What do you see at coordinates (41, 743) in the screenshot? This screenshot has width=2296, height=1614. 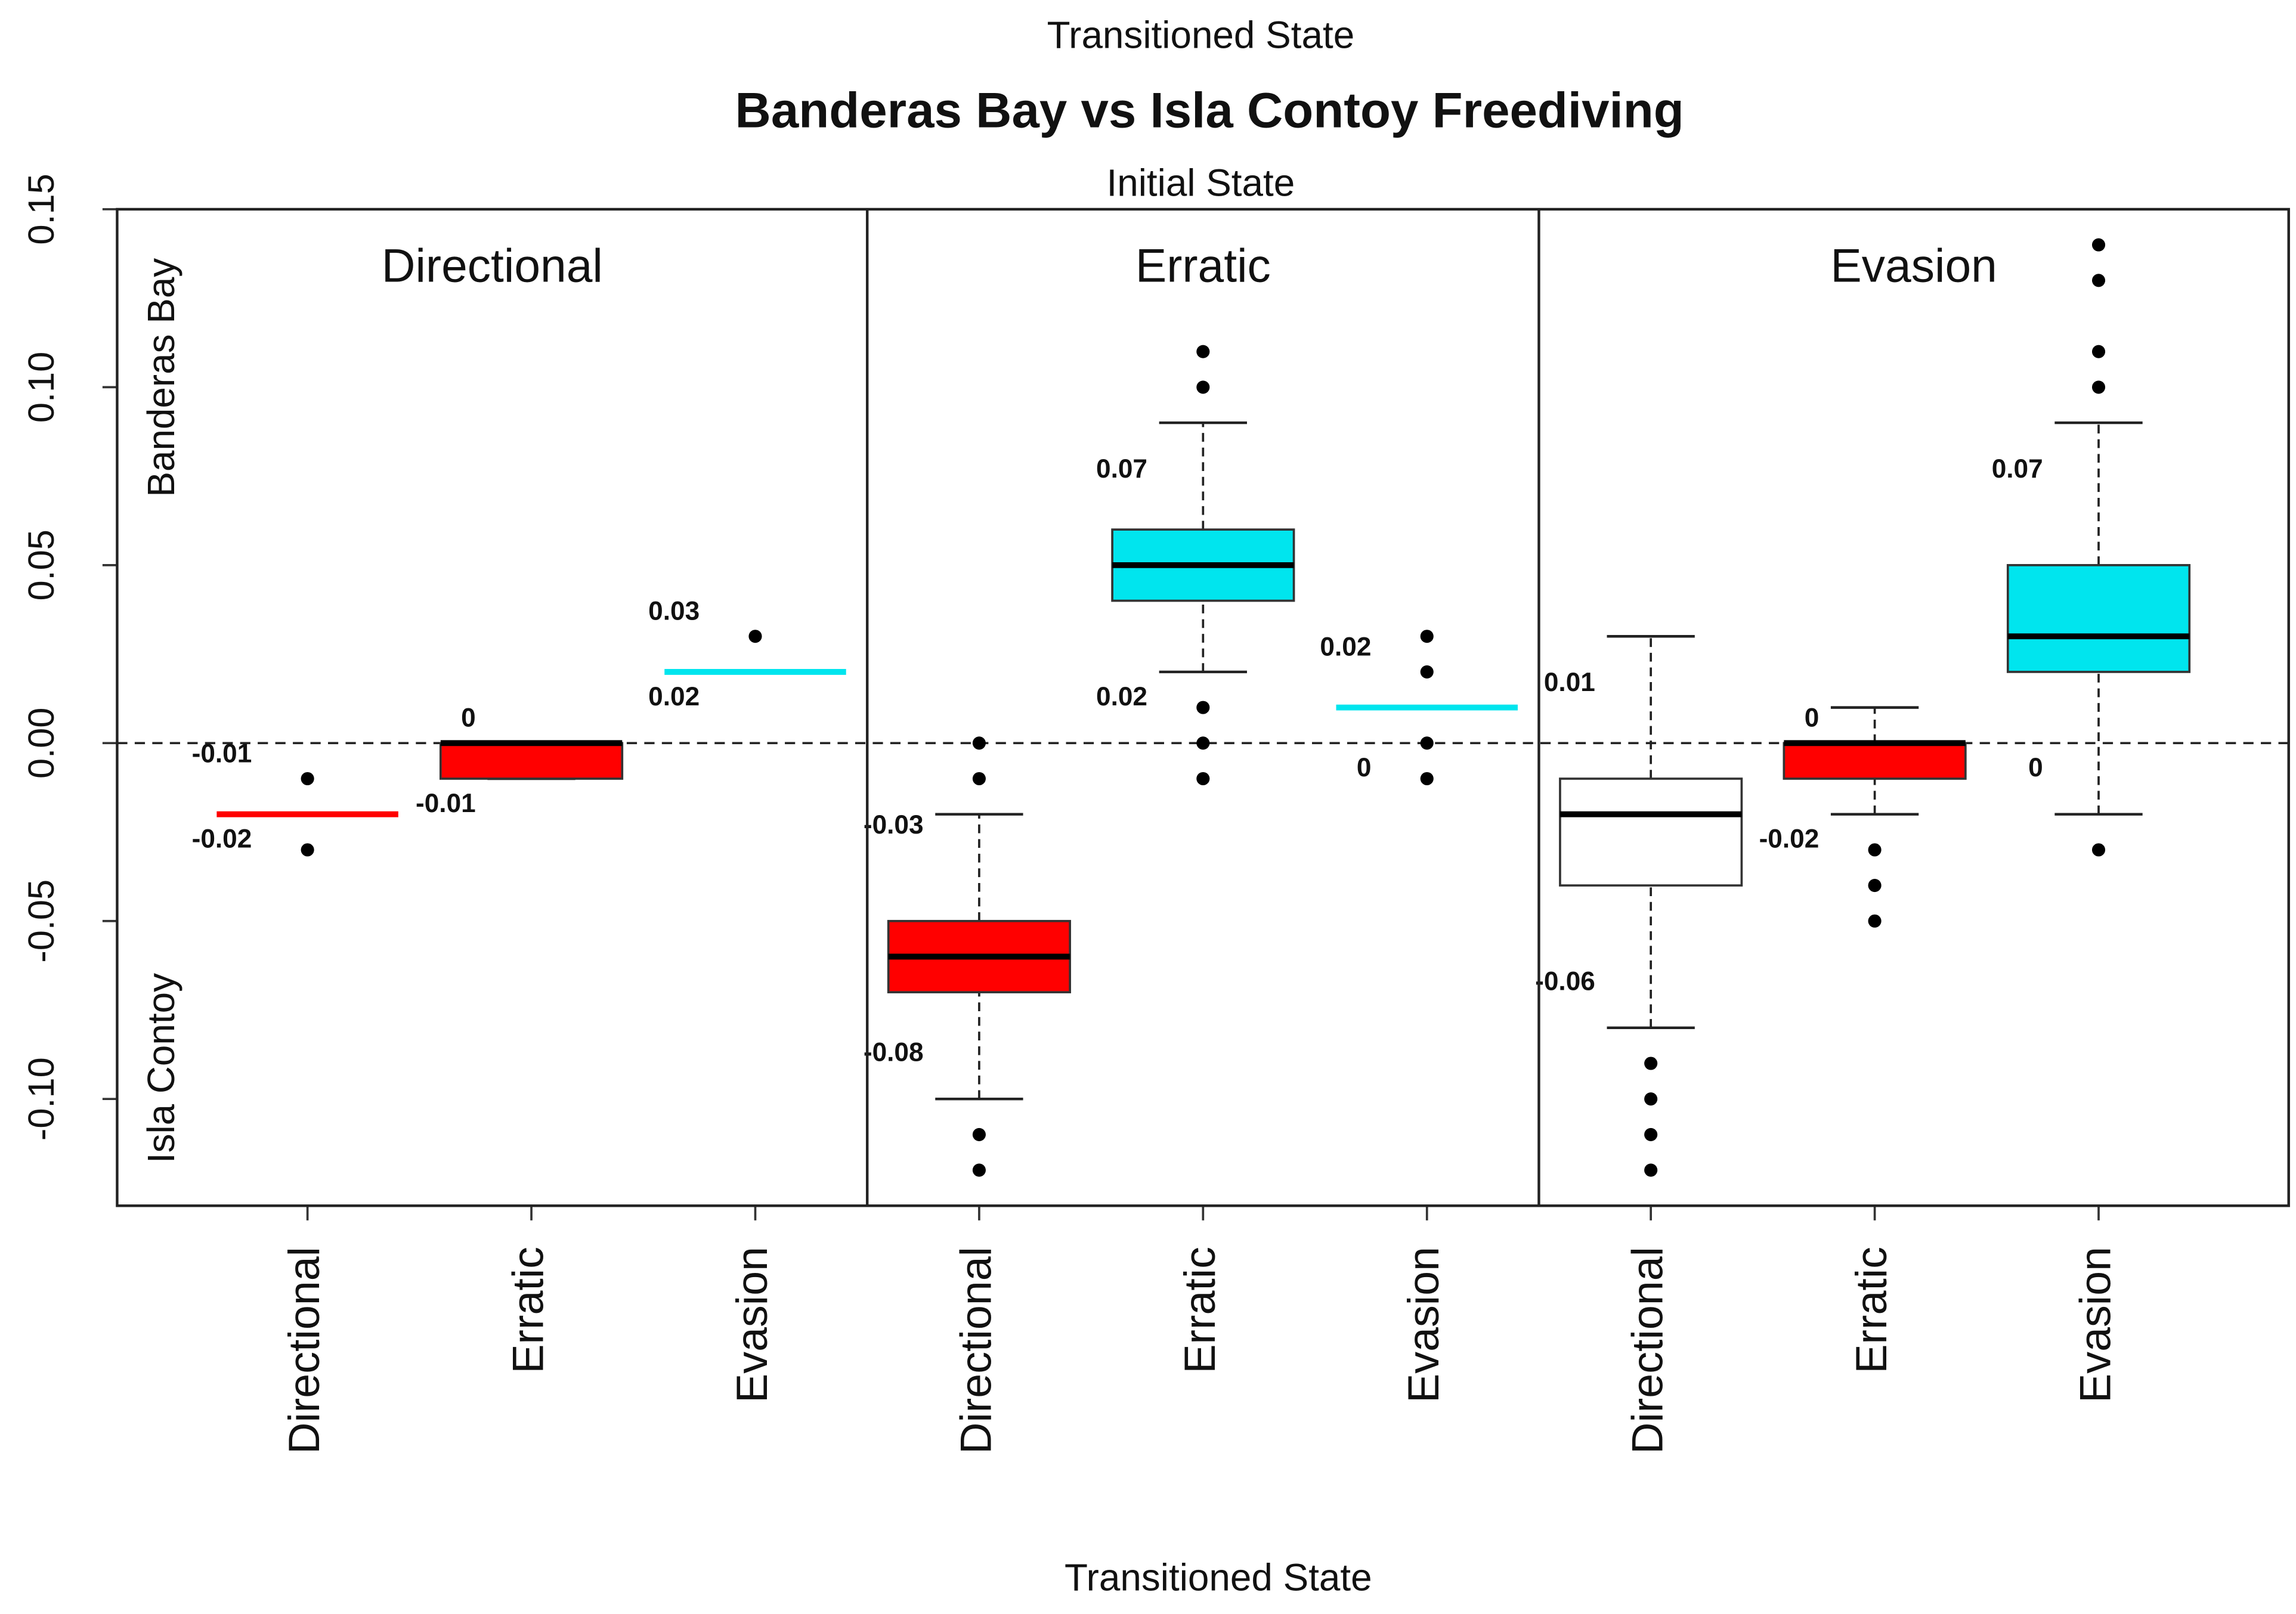 I see `y-tick-label: 0.00` at bounding box center [41, 743].